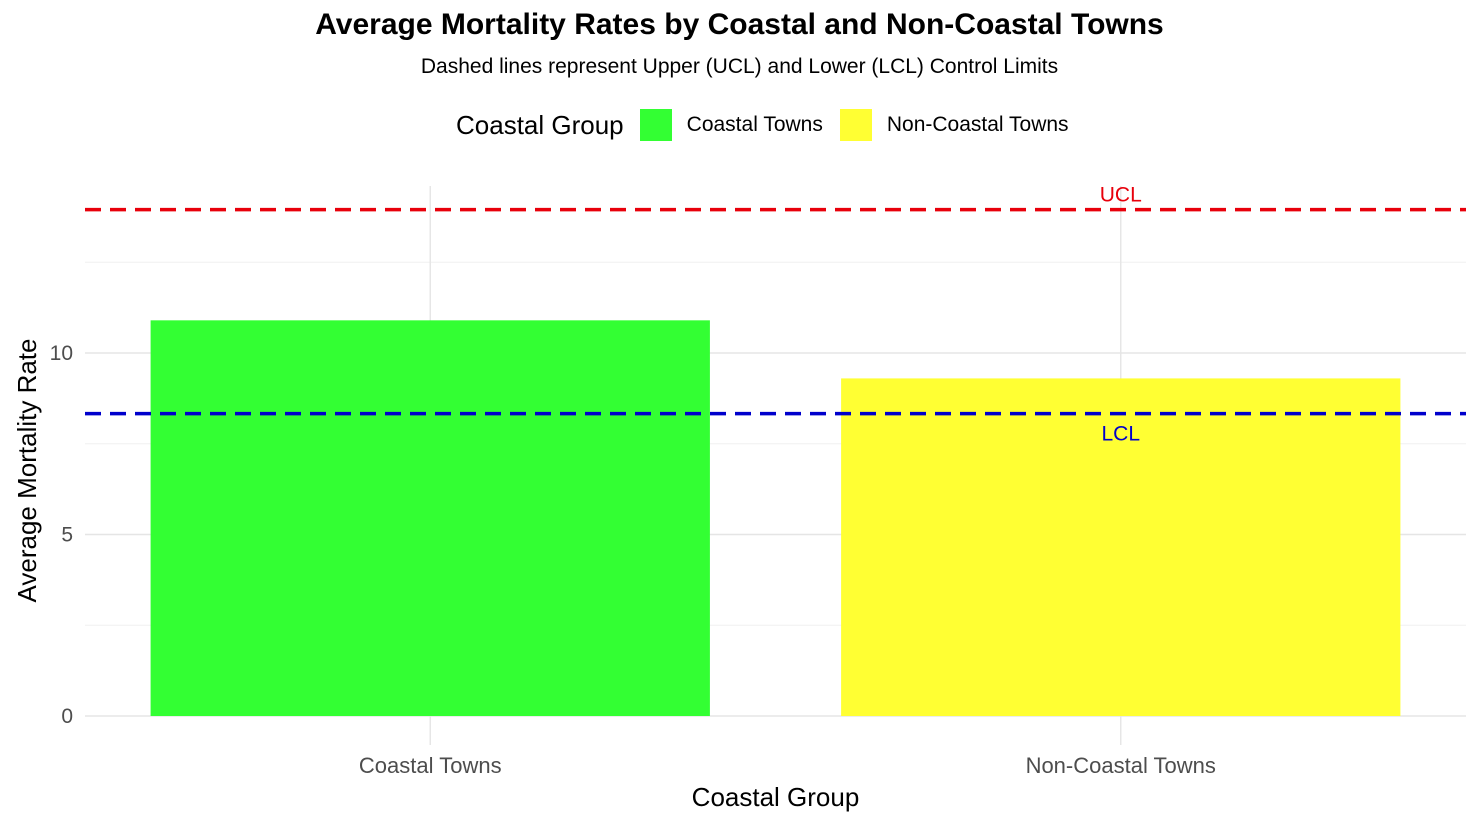  What do you see at coordinates (430, 765) in the screenshot?
I see `x-tick-label: Coastal Towns` at bounding box center [430, 765].